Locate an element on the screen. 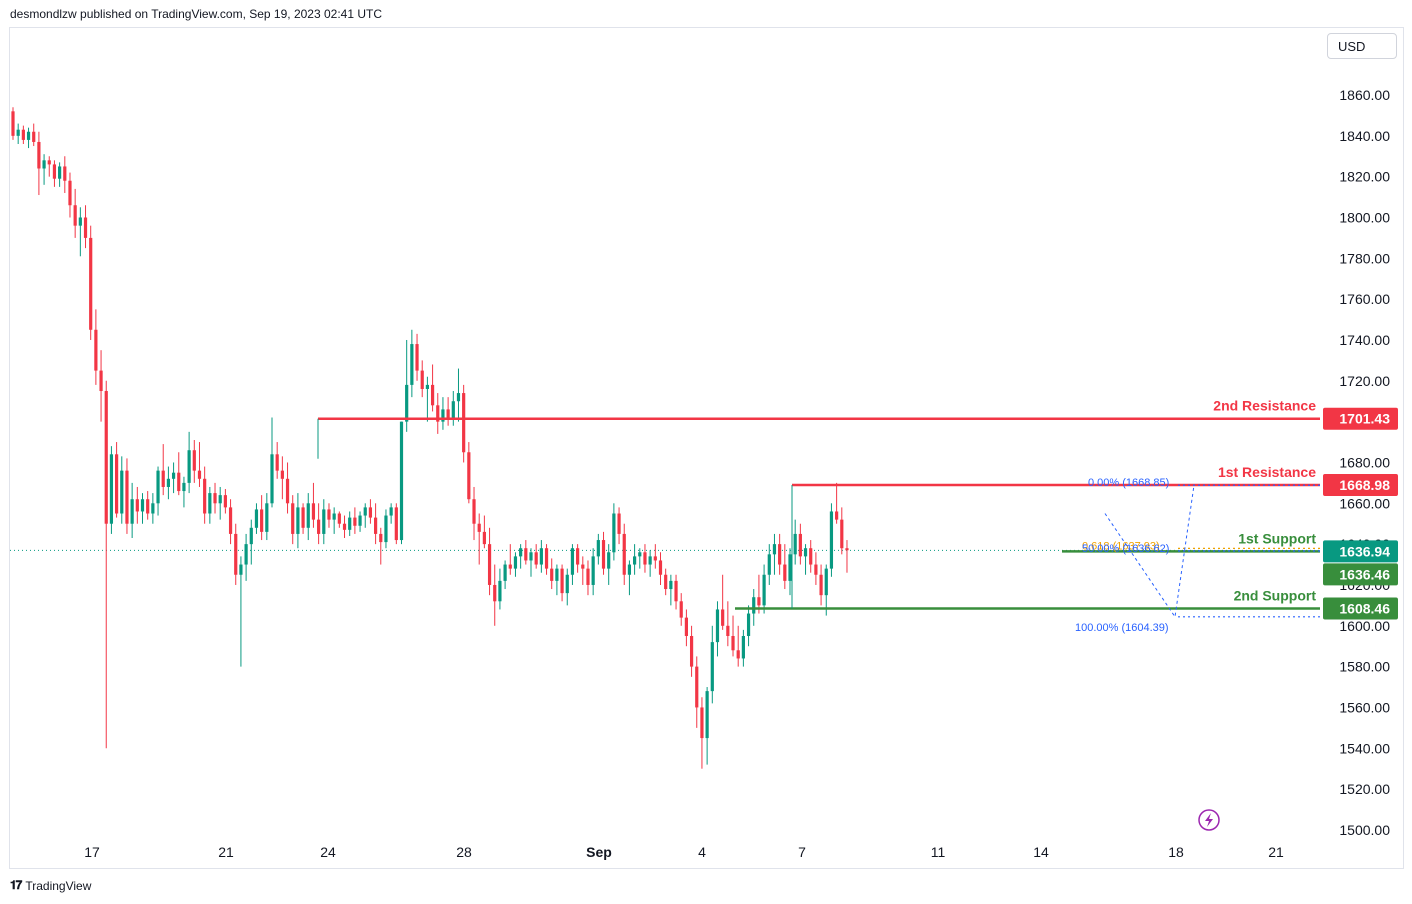 Image resolution: width=1412 pixels, height=904 pixels. price-tick-label: 1660.00 is located at coordinates (1364, 503).